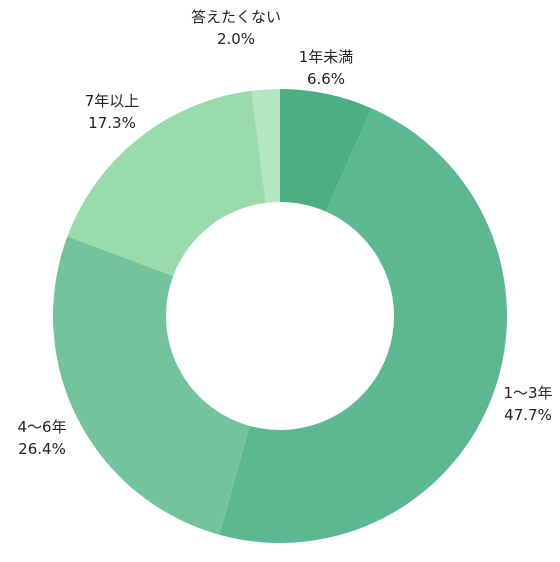  Describe the element at coordinates (42, 449) in the screenshot. I see `slice-value-label-3: 26.4%` at that location.